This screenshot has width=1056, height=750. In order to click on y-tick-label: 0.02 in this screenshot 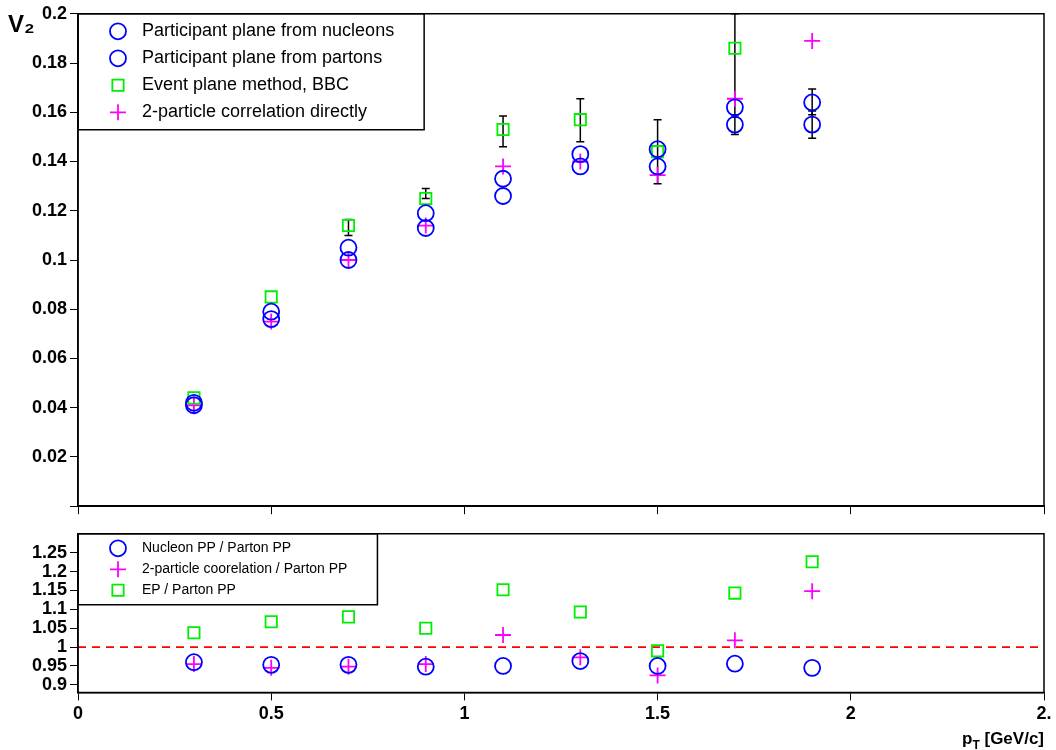, I will do `click(49, 455)`.